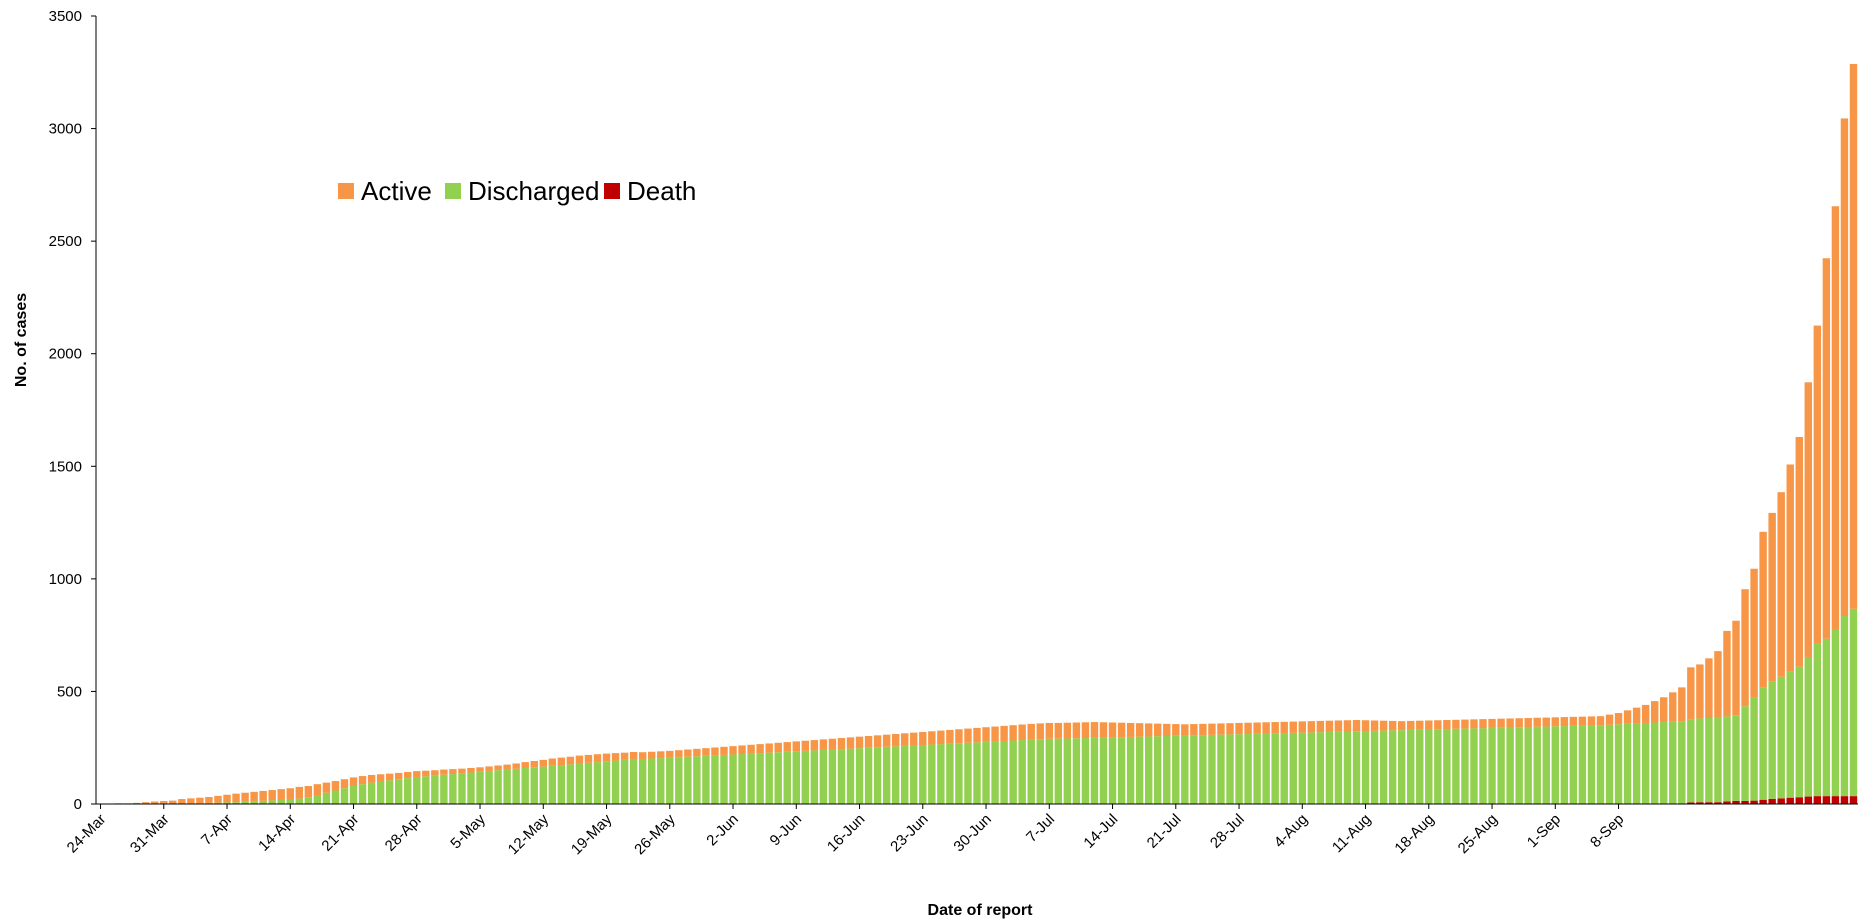 The height and width of the screenshot is (922, 1873). What do you see at coordinates (981, 910) in the screenshot?
I see `x-axis-title: Date of report` at bounding box center [981, 910].